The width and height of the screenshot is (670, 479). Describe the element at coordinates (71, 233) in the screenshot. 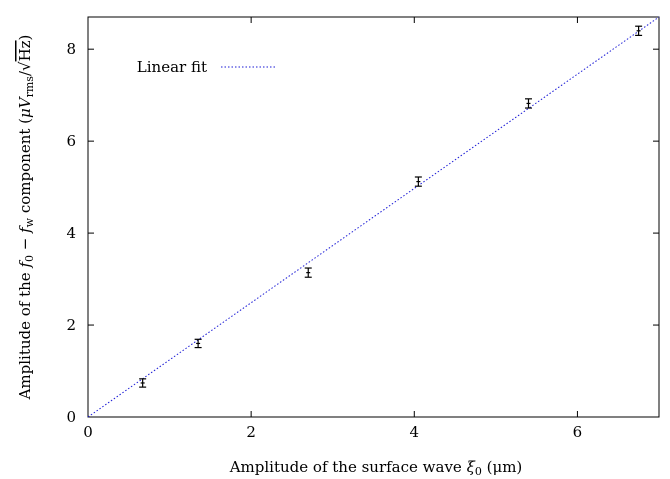

I see `y-tick-label: 4` at that location.